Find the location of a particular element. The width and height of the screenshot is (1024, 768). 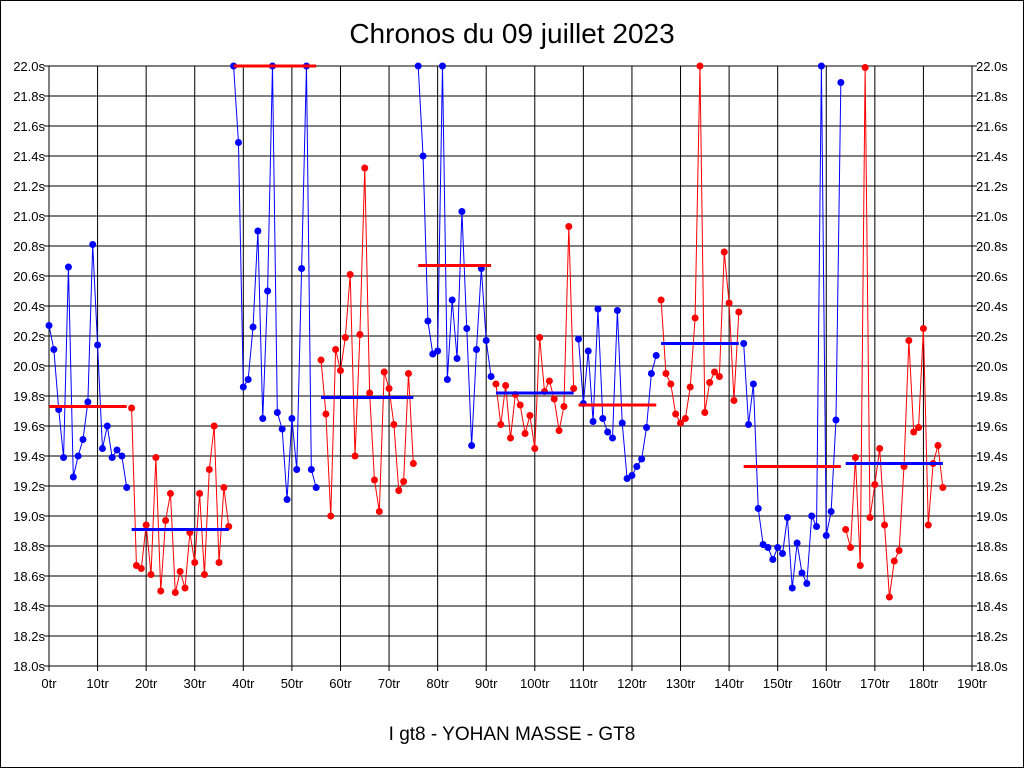

y-tick-label-left: 21.2s is located at coordinates (29, 186).